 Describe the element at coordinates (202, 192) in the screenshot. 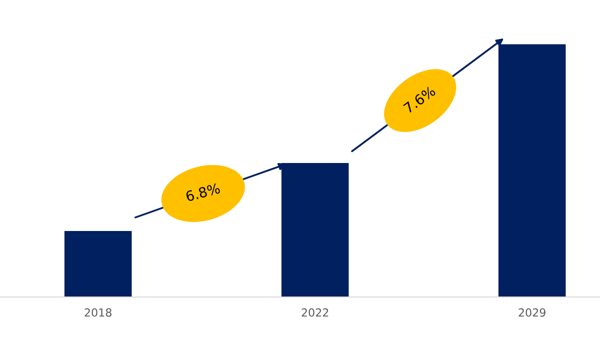

I see `annotation: 6.8%` at that location.